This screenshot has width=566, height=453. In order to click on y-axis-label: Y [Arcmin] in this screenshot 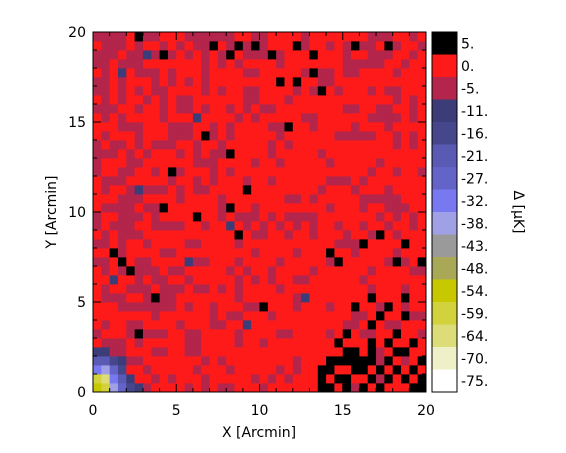, I will do `click(52, 212)`.